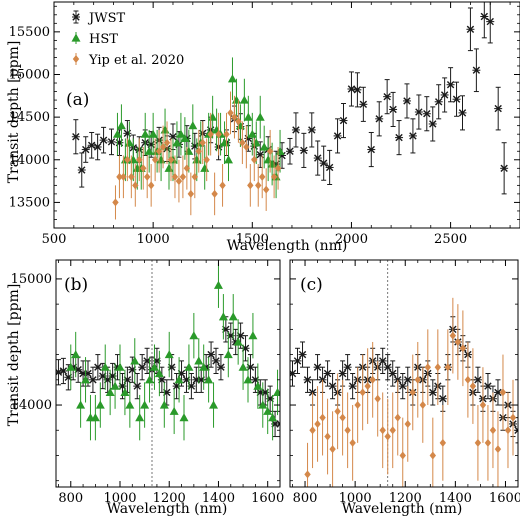 The image size is (520, 520). Describe the element at coordinates (173, 351) in the screenshot. I see `series-hst` at that location.